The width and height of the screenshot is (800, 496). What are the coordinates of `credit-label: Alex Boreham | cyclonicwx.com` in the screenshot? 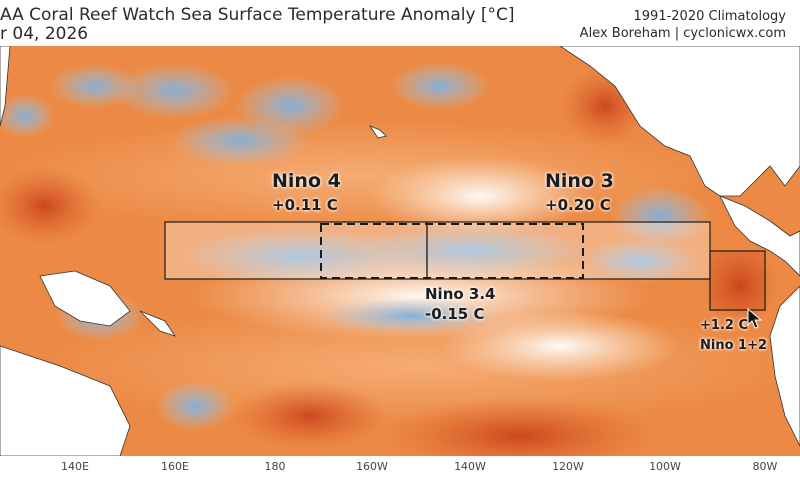 It's located at (682, 33).